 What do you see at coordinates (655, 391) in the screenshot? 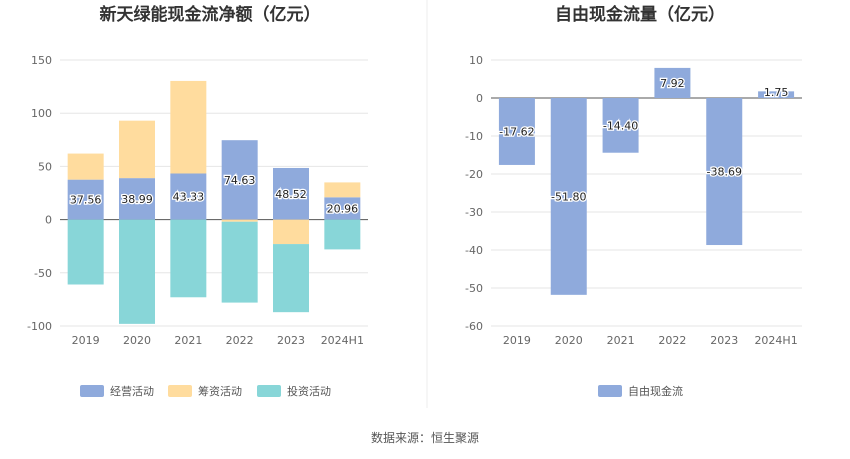
I see `legend-label: 自由现金流` at bounding box center [655, 391].